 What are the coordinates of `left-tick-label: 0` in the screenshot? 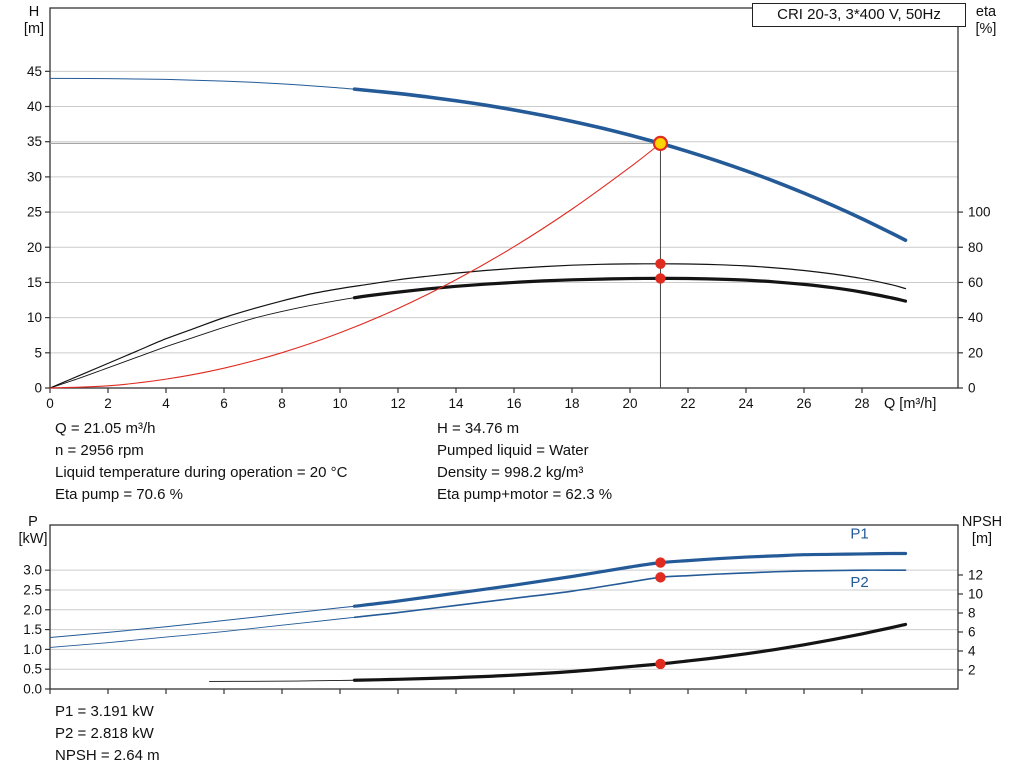 It's located at (38, 388).